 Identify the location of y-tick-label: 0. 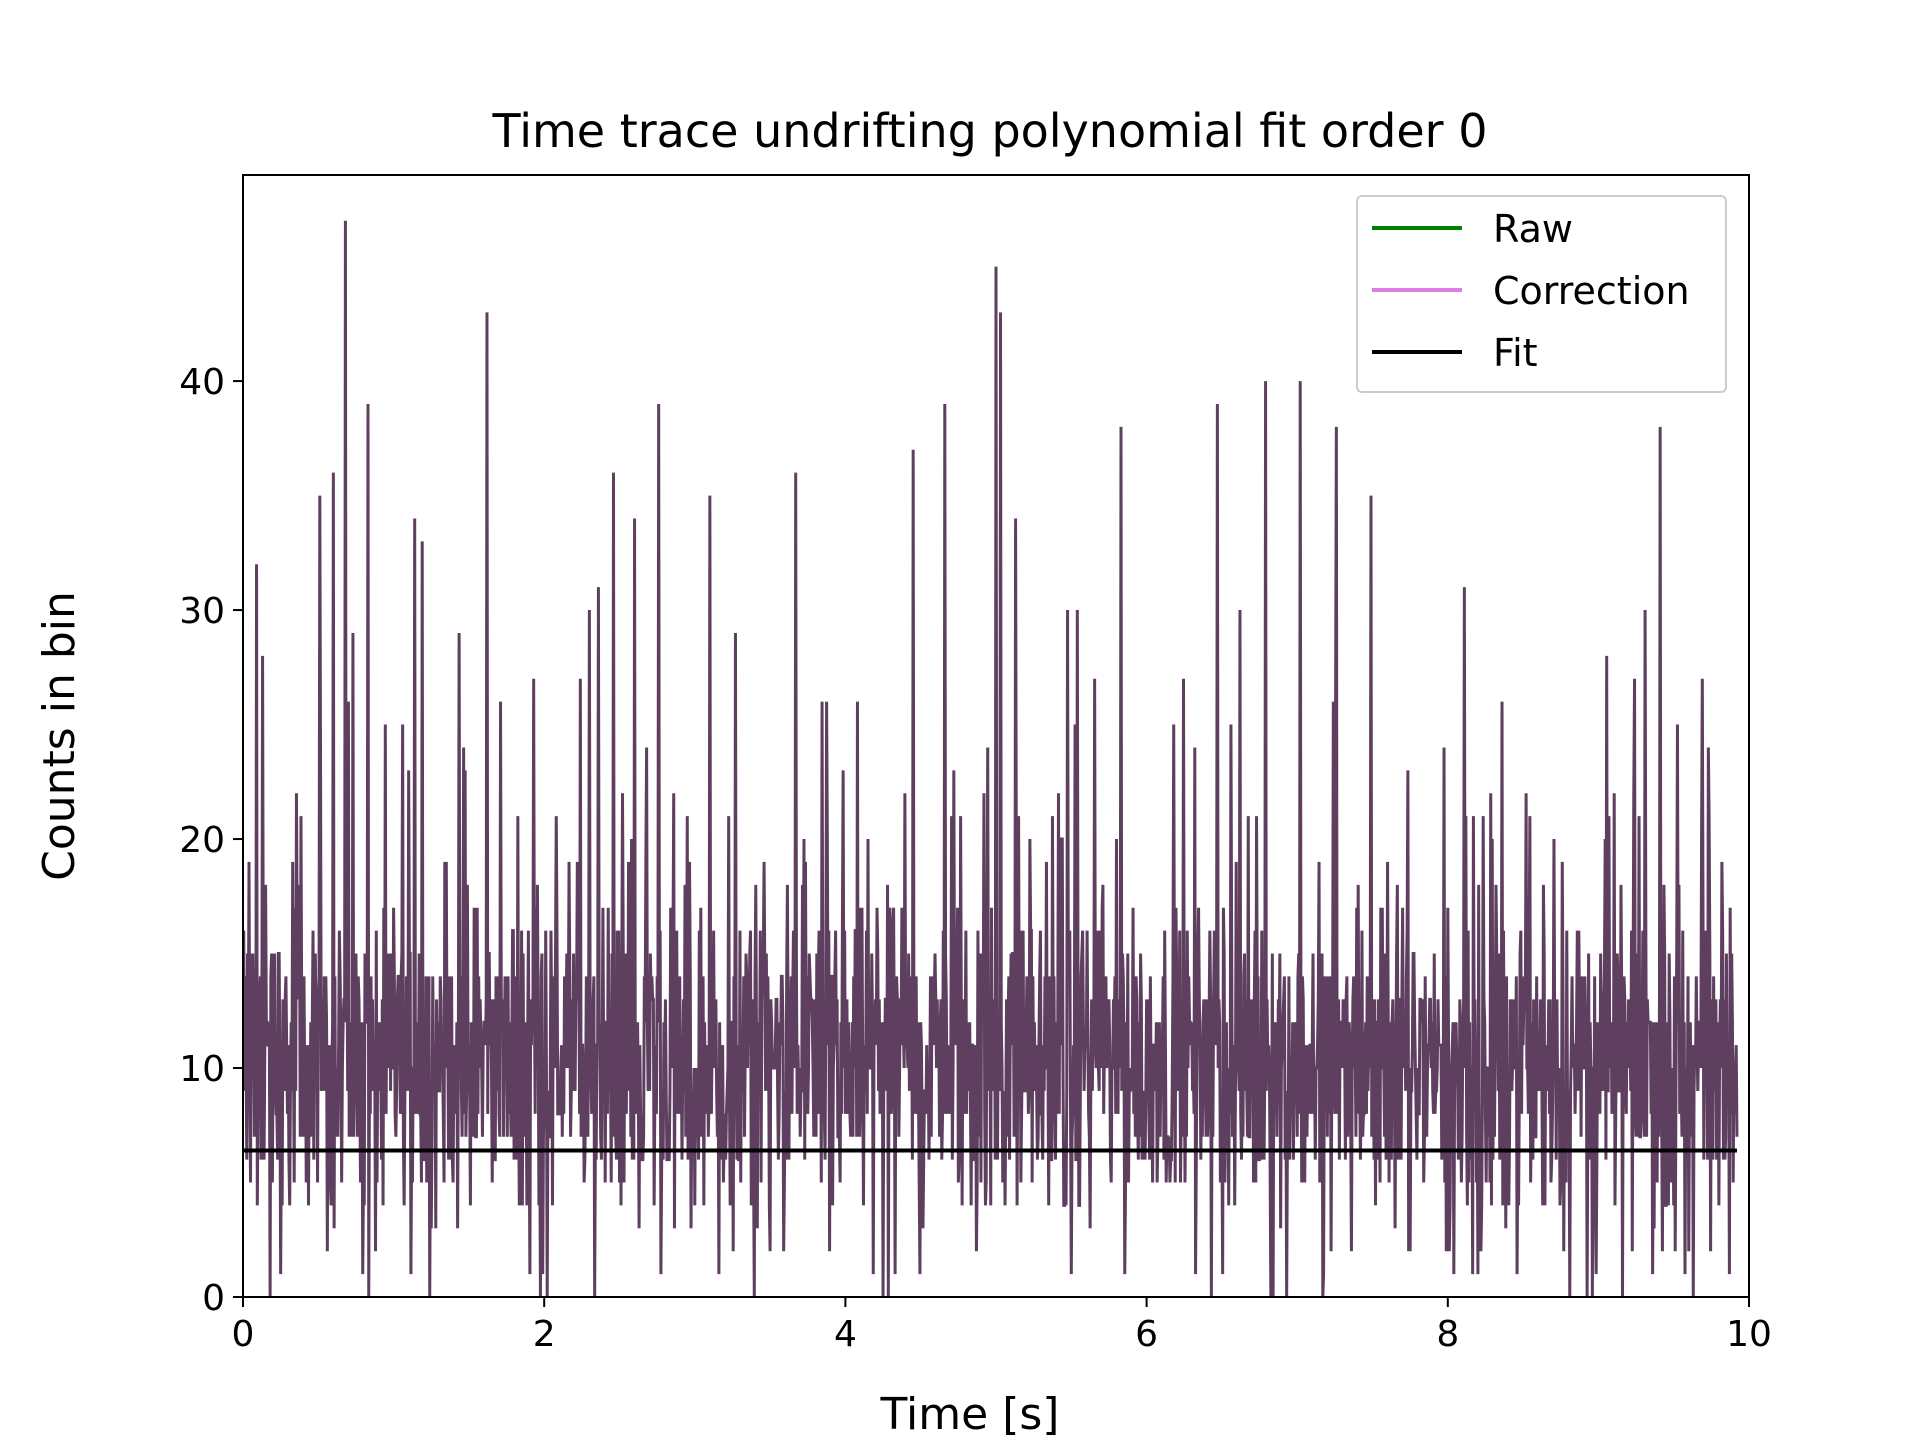
(213, 1298).